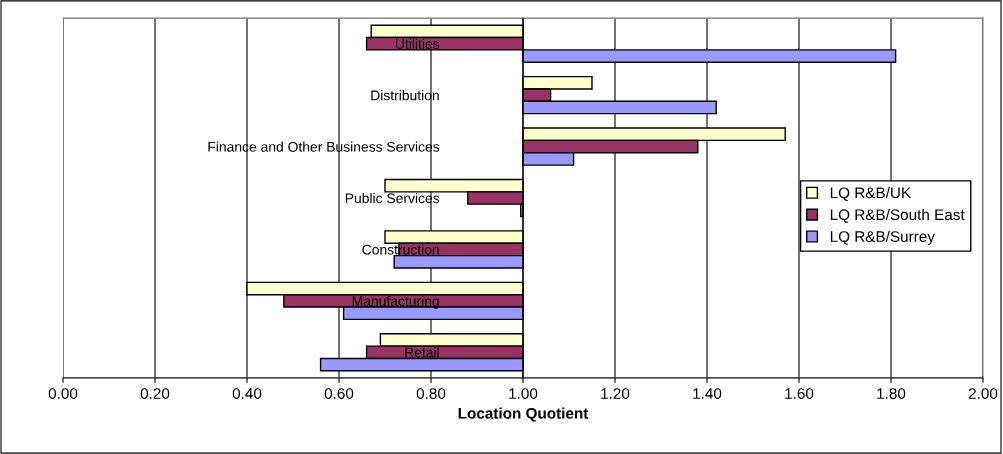 The image size is (1003, 454). I want to click on x-tick-label: 0.60, so click(339, 393).